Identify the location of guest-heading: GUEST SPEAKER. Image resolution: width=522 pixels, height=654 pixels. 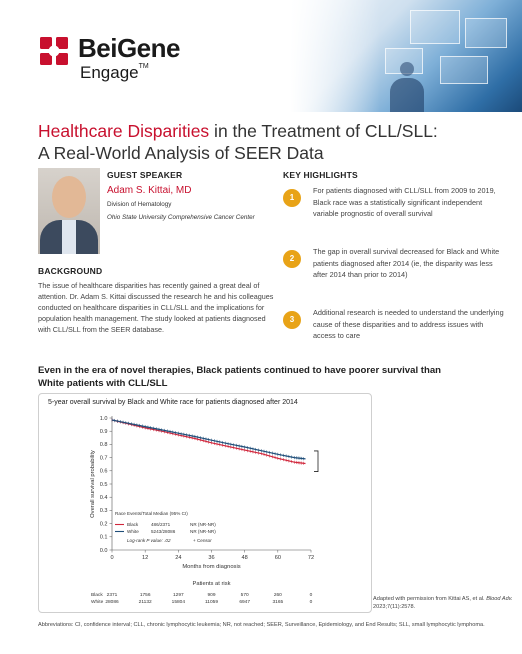
(145, 175).